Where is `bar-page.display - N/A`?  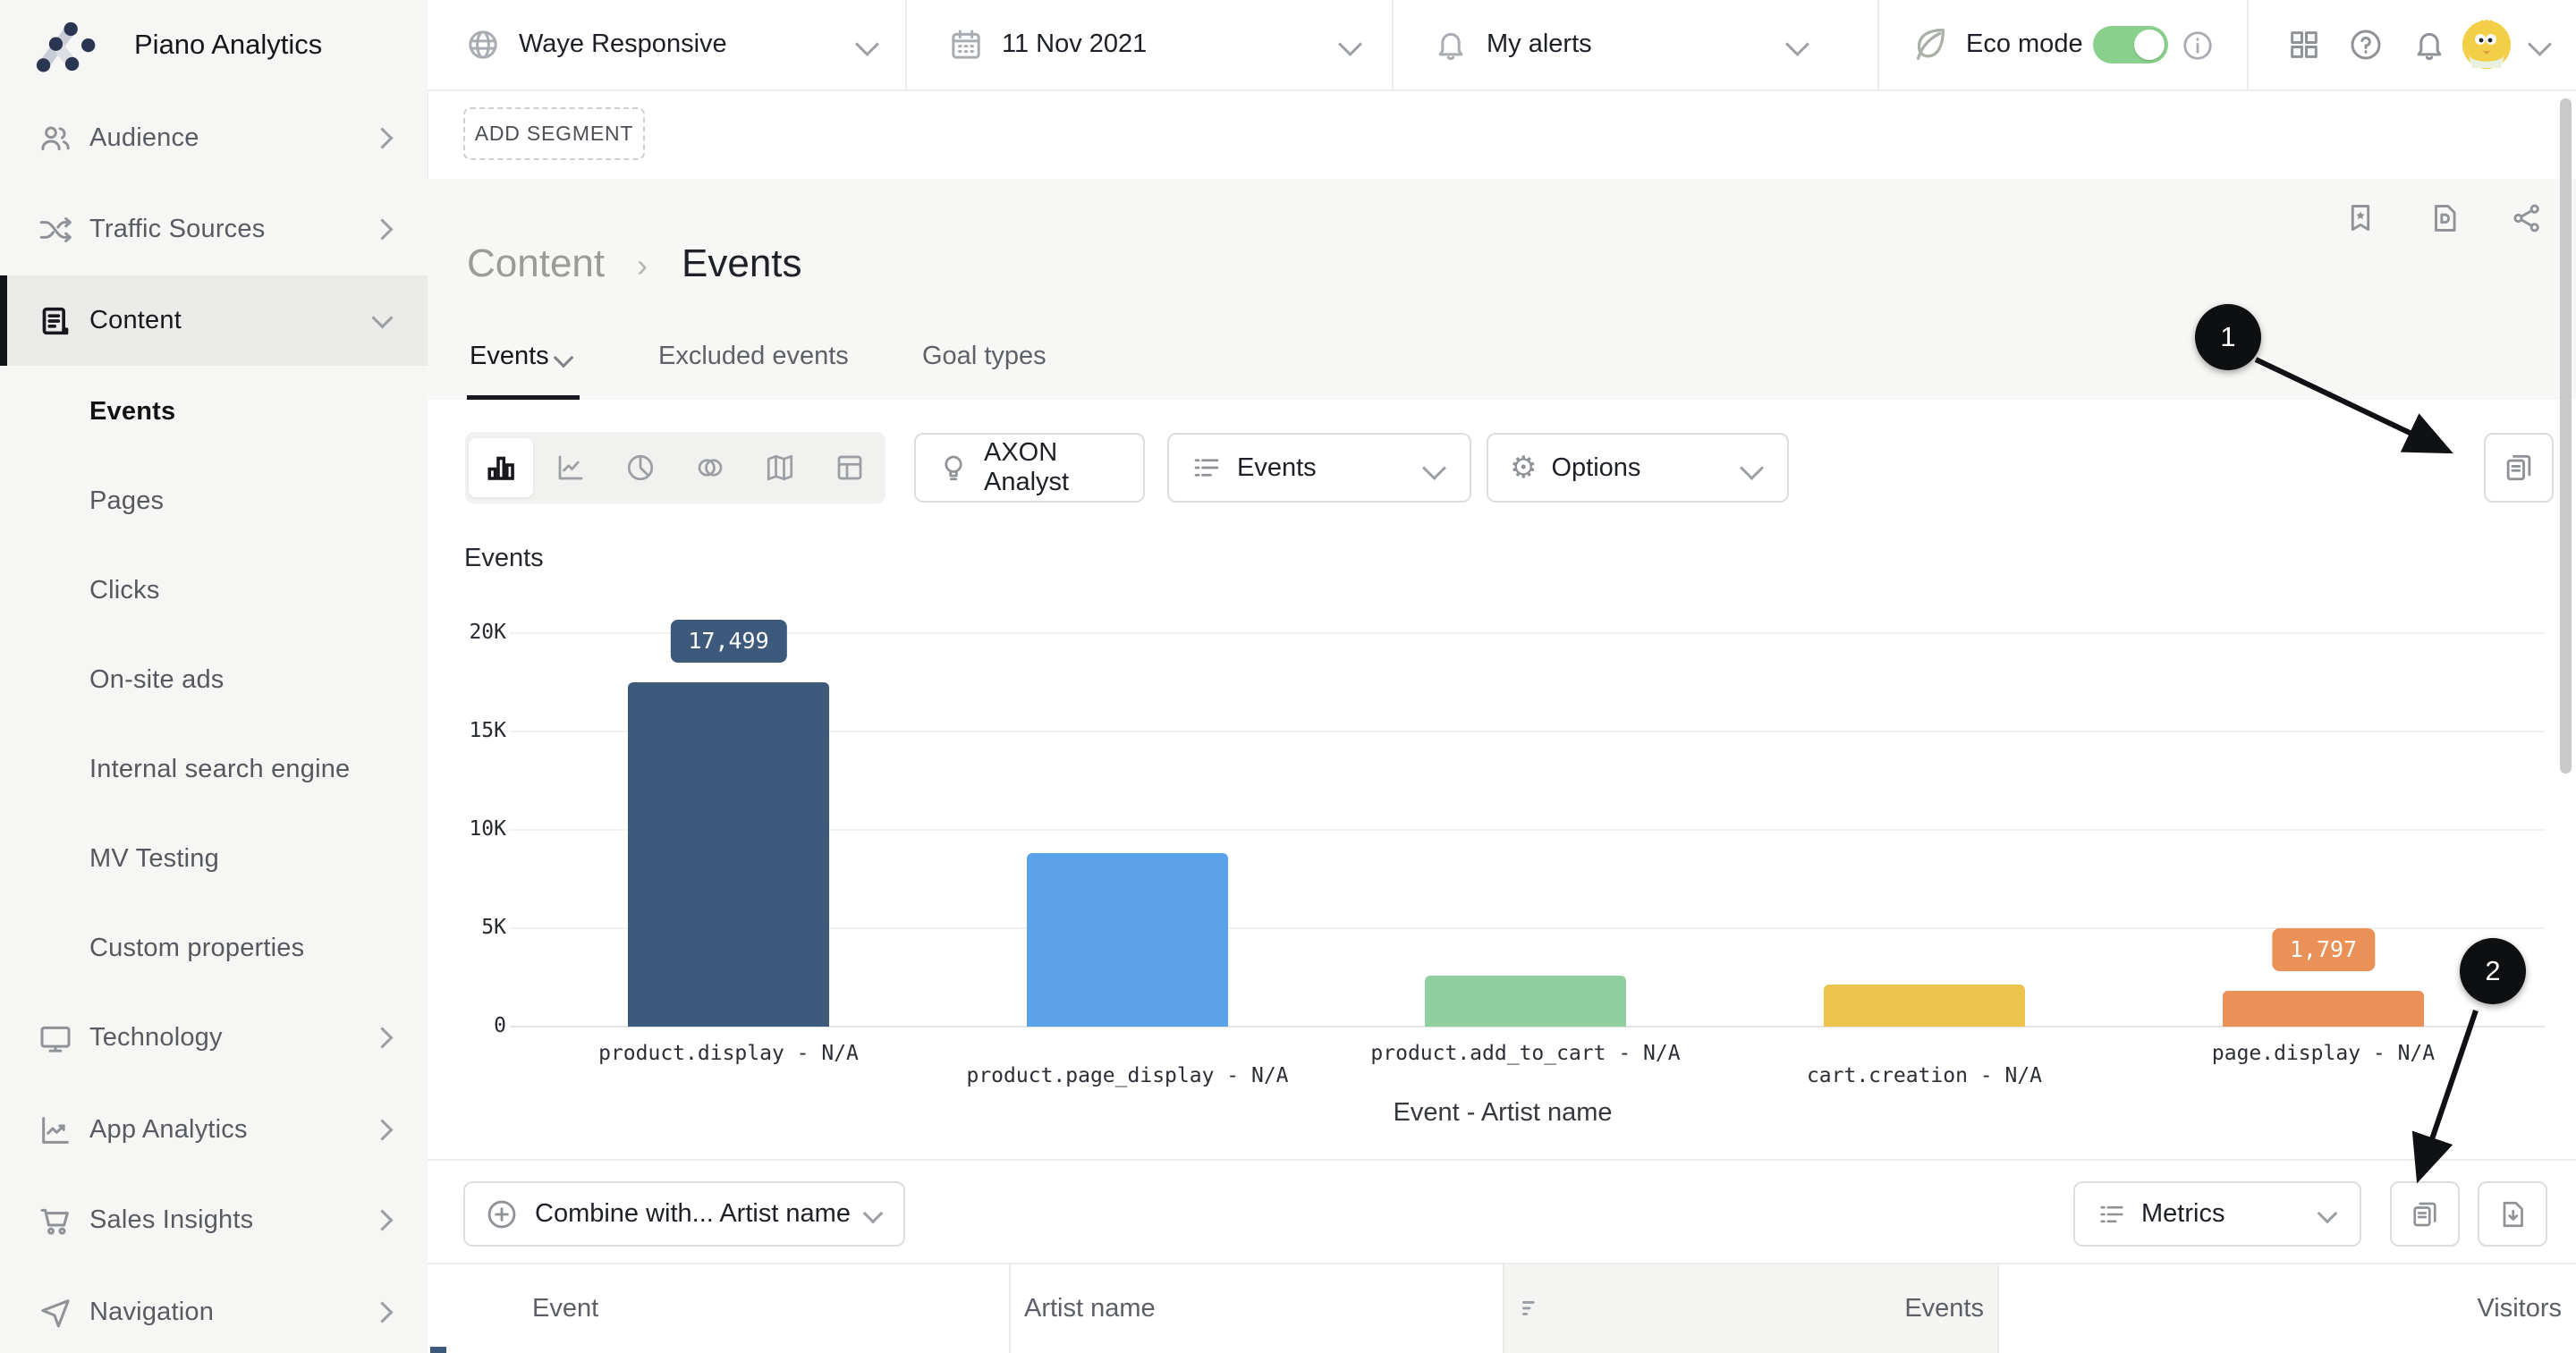 bar-page.display - N/A is located at coordinates (2323, 1009).